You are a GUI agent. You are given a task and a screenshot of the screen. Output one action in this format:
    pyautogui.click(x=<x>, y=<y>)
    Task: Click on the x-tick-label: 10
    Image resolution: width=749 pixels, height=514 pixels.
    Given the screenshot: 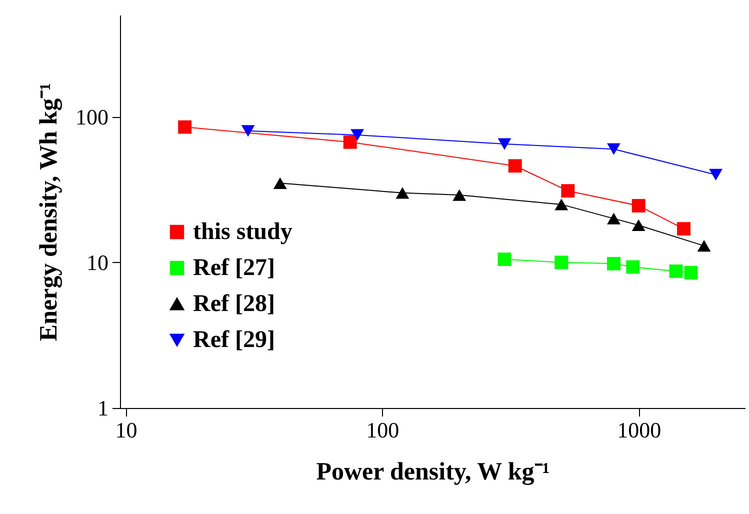 What is the action you would take?
    pyautogui.click(x=126, y=430)
    